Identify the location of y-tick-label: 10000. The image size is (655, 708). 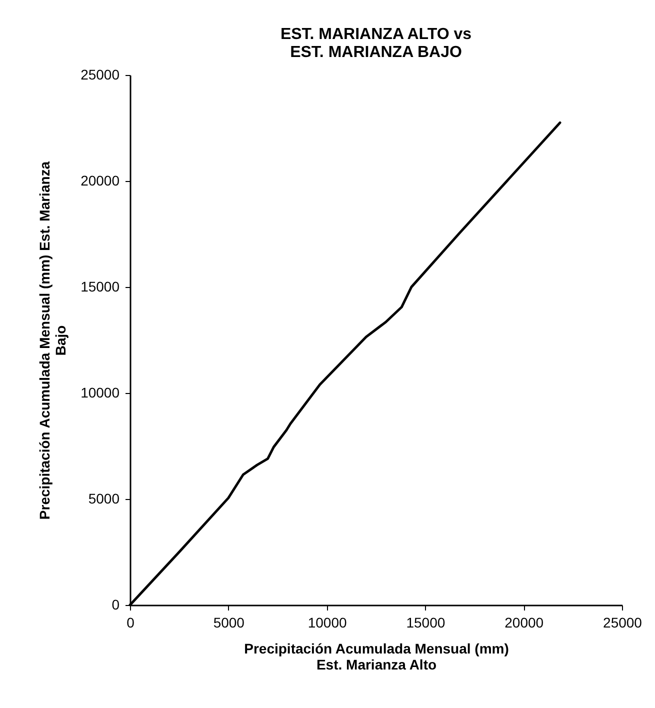
(100, 392).